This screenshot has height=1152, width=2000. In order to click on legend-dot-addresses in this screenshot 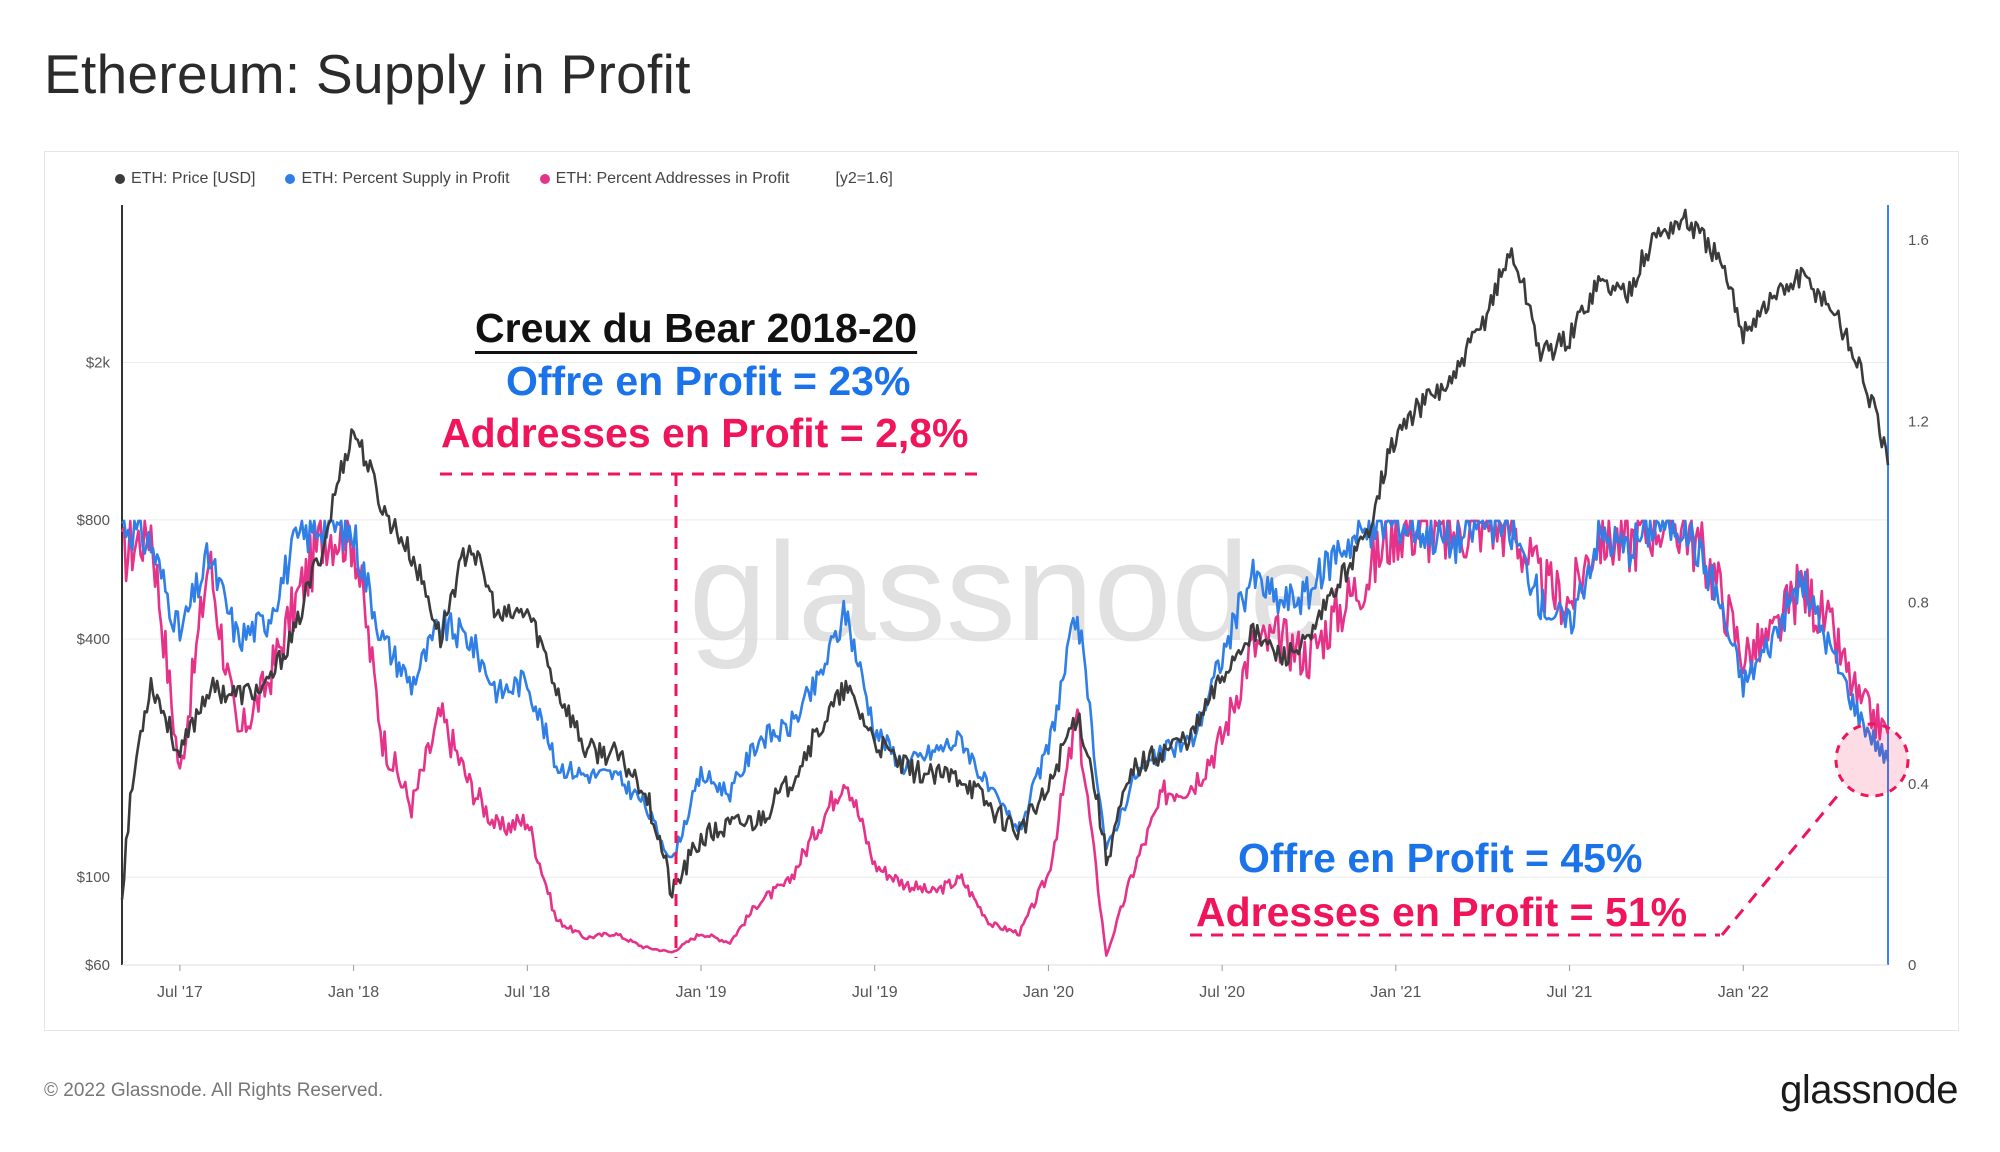, I will do `click(544, 179)`.